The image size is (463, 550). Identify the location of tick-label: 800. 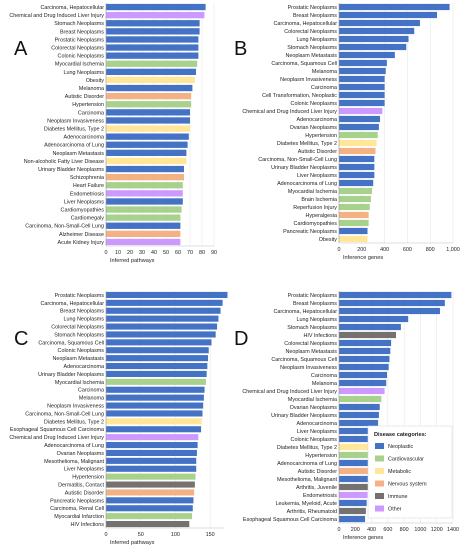
(404, 530).